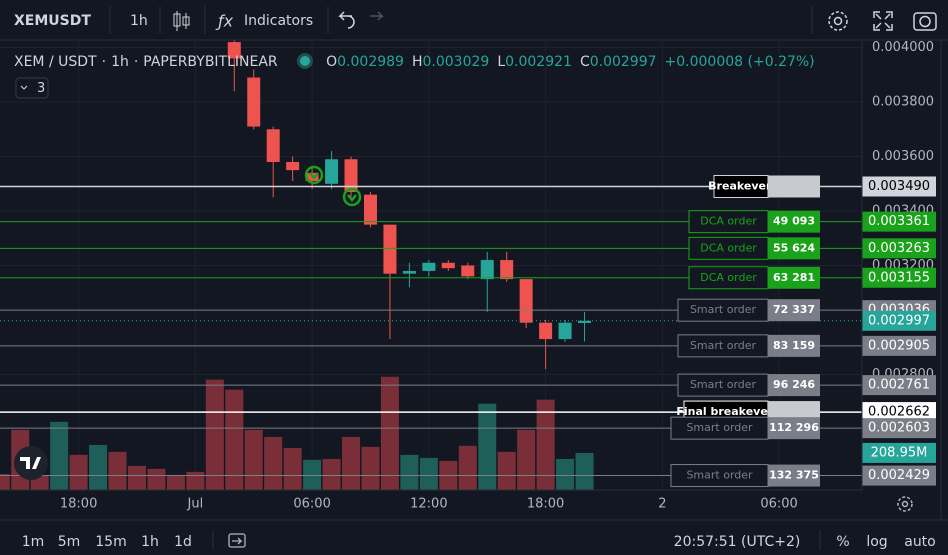 Image resolution: width=948 pixels, height=555 pixels. I want to click on indicator-toggle, so click(32, 88).